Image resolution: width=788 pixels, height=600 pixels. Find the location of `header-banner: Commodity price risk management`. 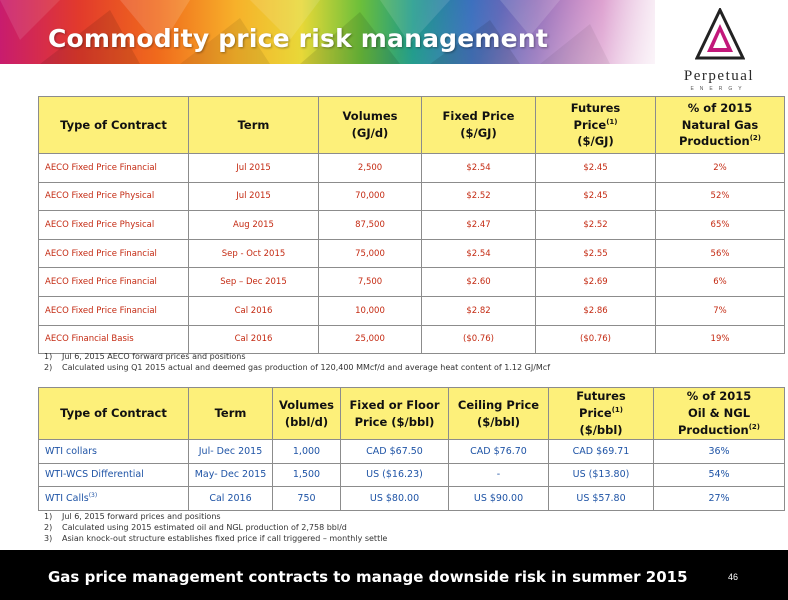

header-banner: Commodity price risk management is located at coordinates (327, 32).